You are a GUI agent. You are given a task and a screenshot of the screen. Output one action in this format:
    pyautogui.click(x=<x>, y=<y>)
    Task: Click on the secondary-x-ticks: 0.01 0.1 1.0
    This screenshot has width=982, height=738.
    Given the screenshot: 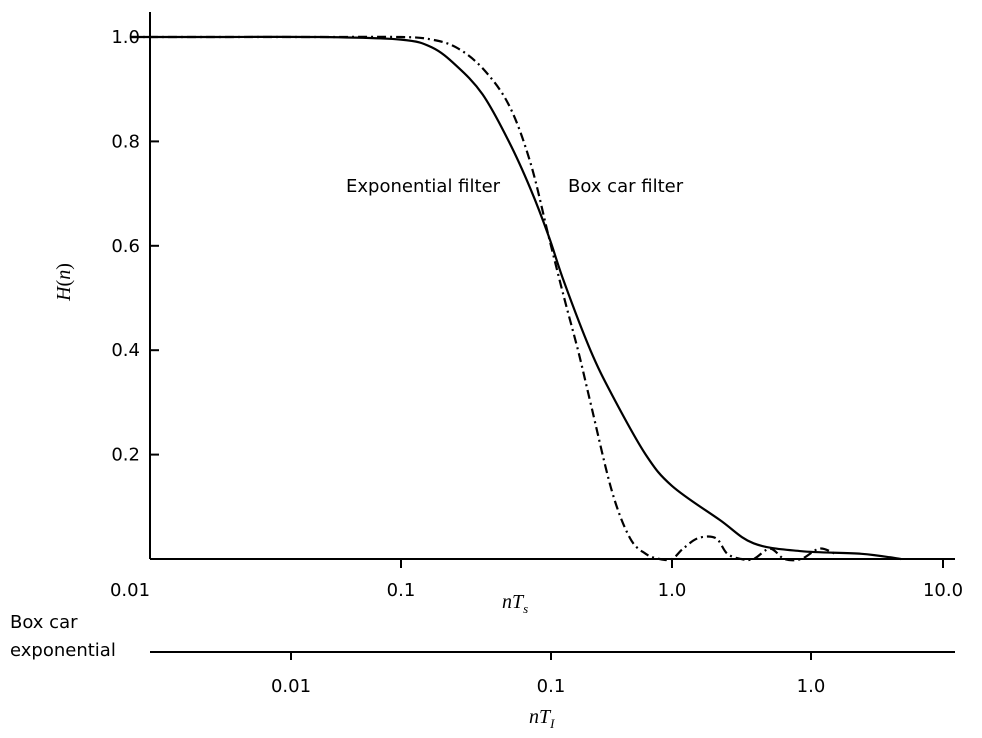 What is the action you would take?
    pyautogui.click(x=548, y=674)
    